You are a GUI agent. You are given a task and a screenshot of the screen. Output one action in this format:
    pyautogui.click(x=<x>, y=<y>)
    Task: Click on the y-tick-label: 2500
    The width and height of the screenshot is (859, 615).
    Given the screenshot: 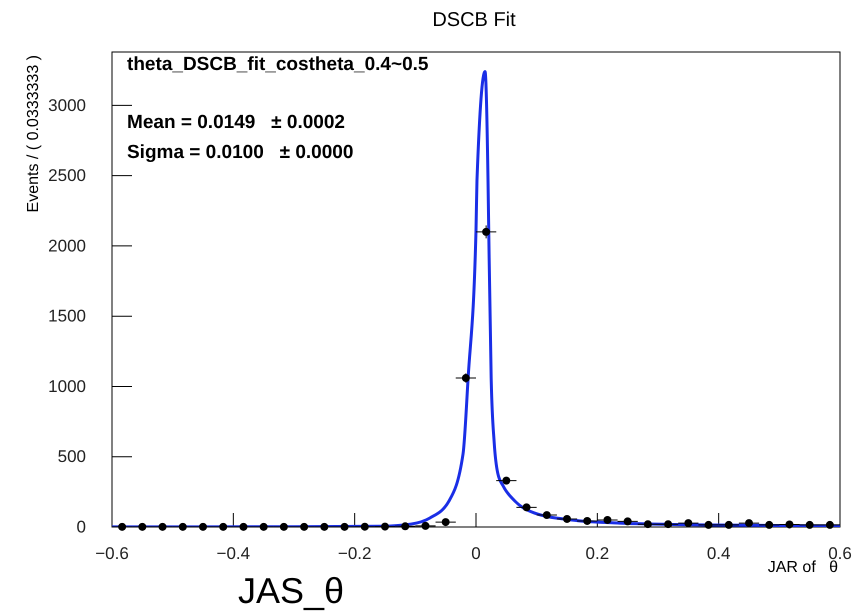 What is the action you would take?
    pyautogui.click(x=67, y=176)
    